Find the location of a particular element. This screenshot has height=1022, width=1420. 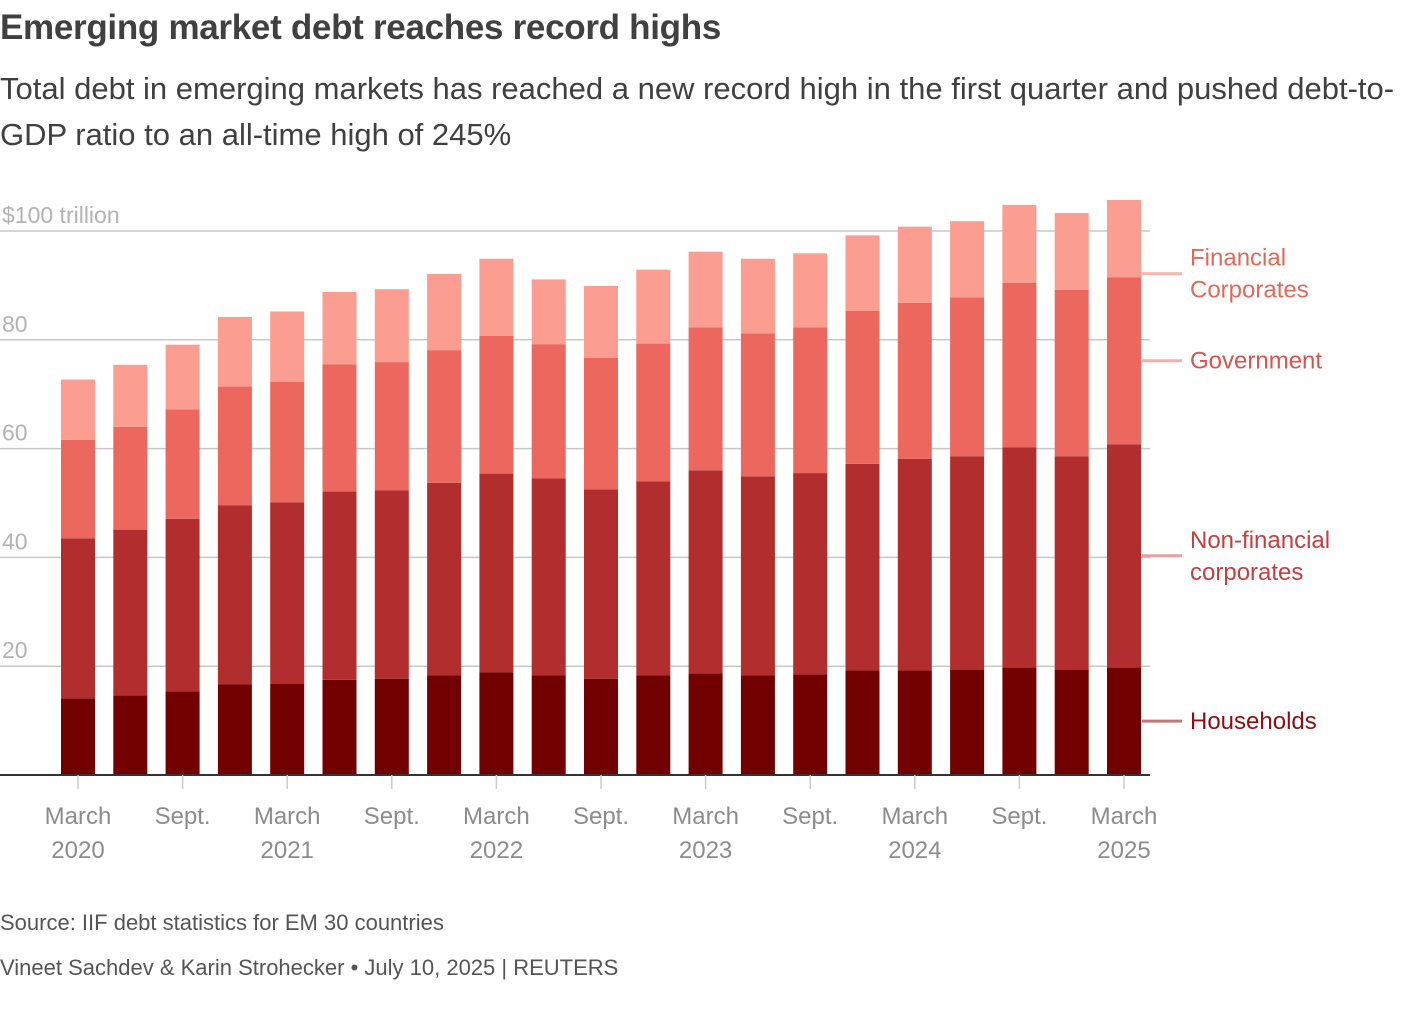

series-label-financial-corporates-line1: Financial is located at coordinates (1238, 258).